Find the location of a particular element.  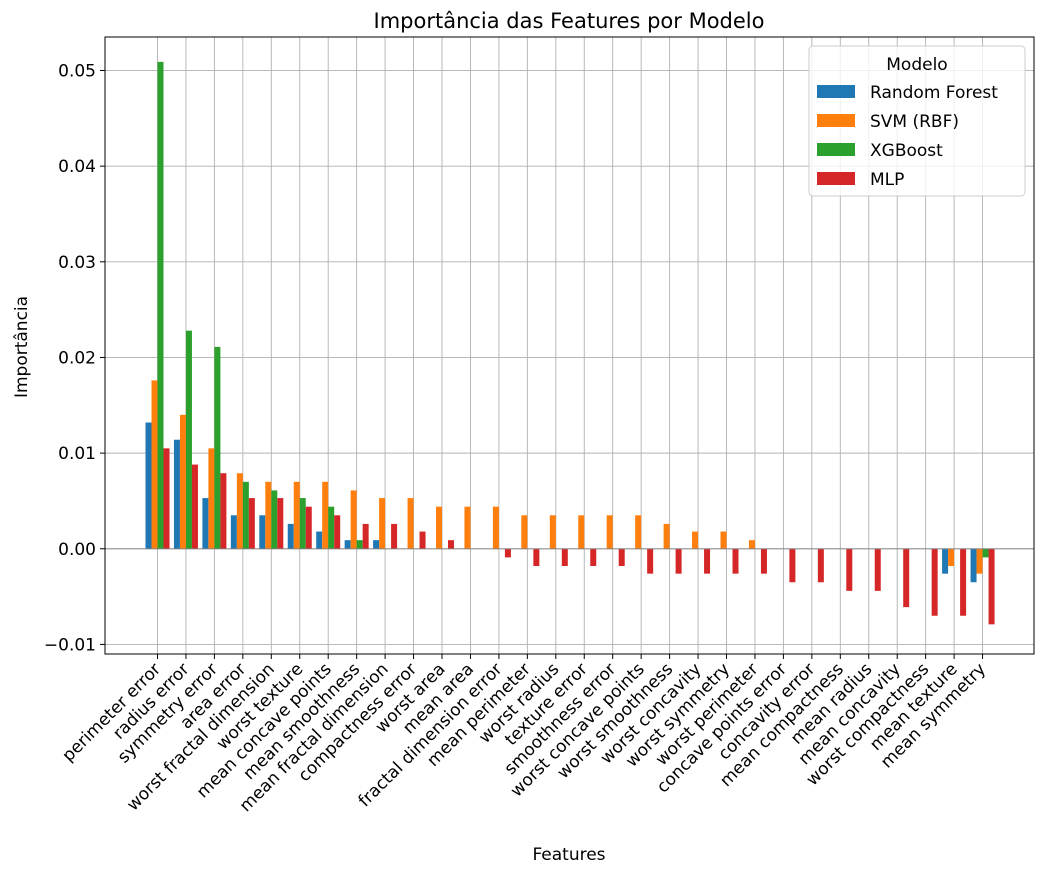

y-axis: −0.01 0.00 0.01 0.02 0.03 0.04 0.05 is located at coordinates (74, 358).